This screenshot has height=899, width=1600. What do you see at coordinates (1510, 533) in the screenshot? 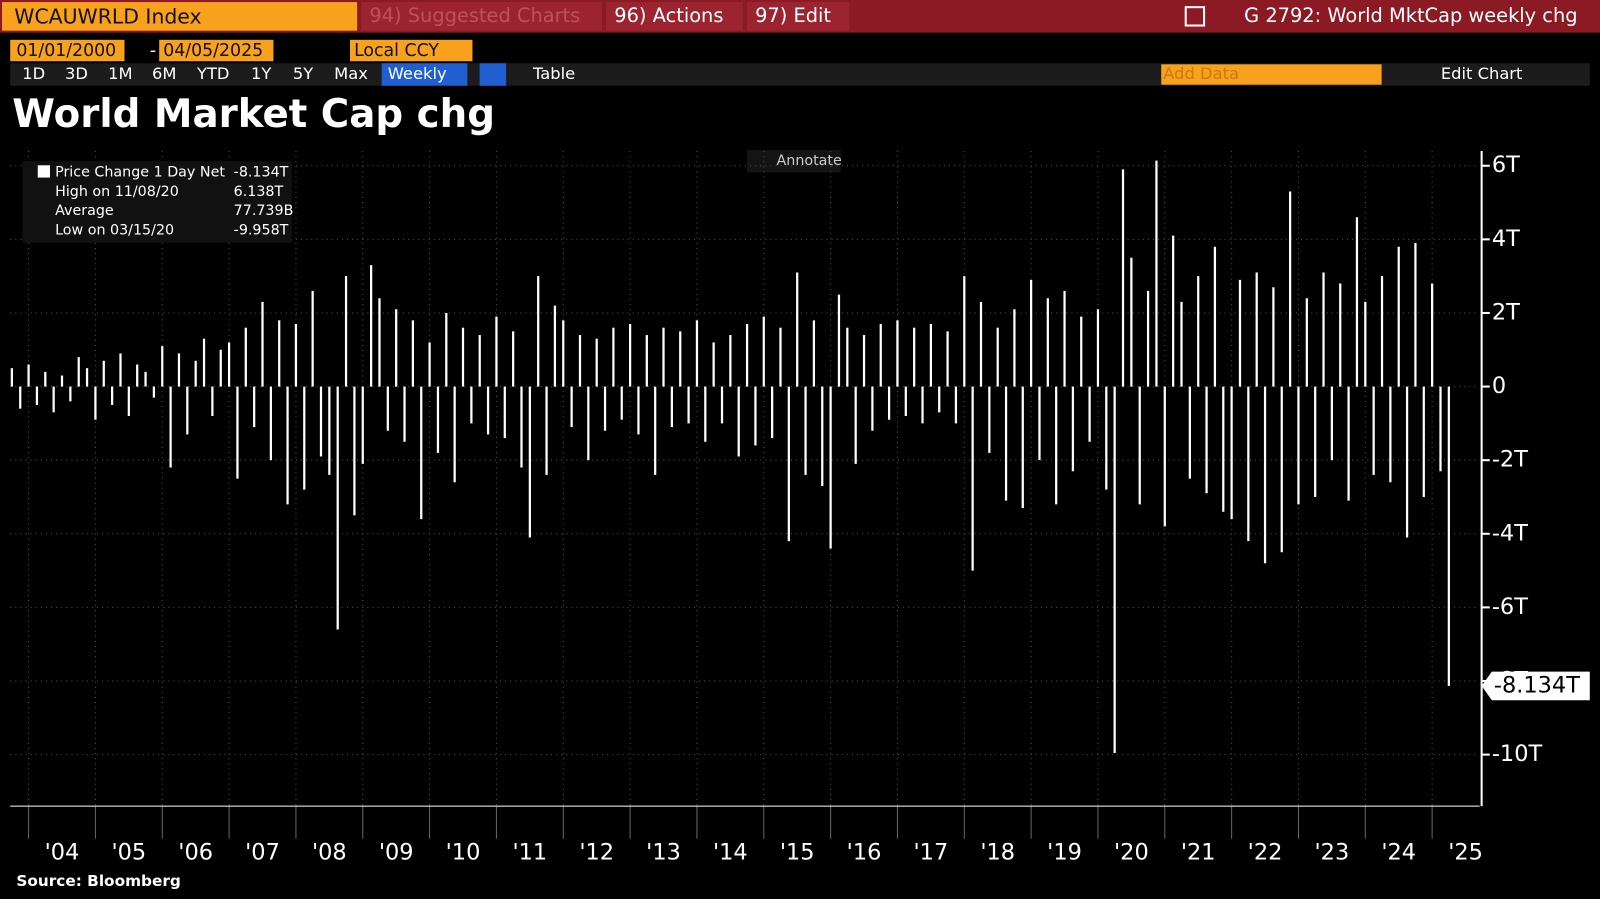
I see `y-tick-label: -4T` at bounding box center [1510, 533].